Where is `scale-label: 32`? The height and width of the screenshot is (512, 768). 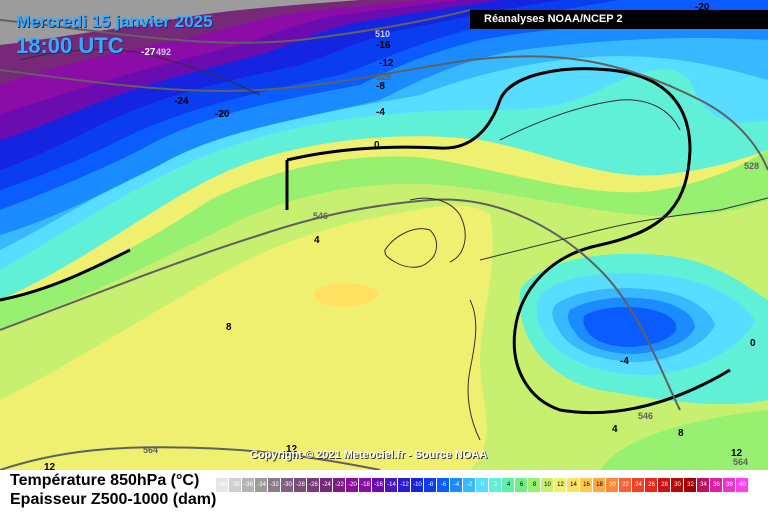 scale-label: 32 is located at coordinates (690, 485).